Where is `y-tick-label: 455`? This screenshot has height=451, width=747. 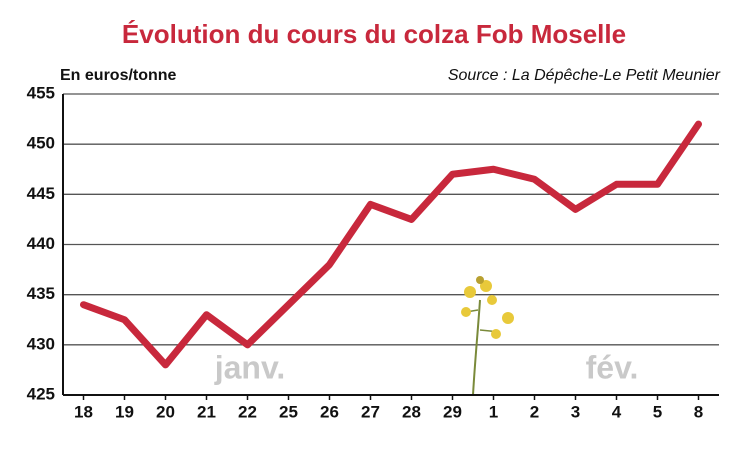
y-tick-label: 455 is located at coordinates (41, 92).